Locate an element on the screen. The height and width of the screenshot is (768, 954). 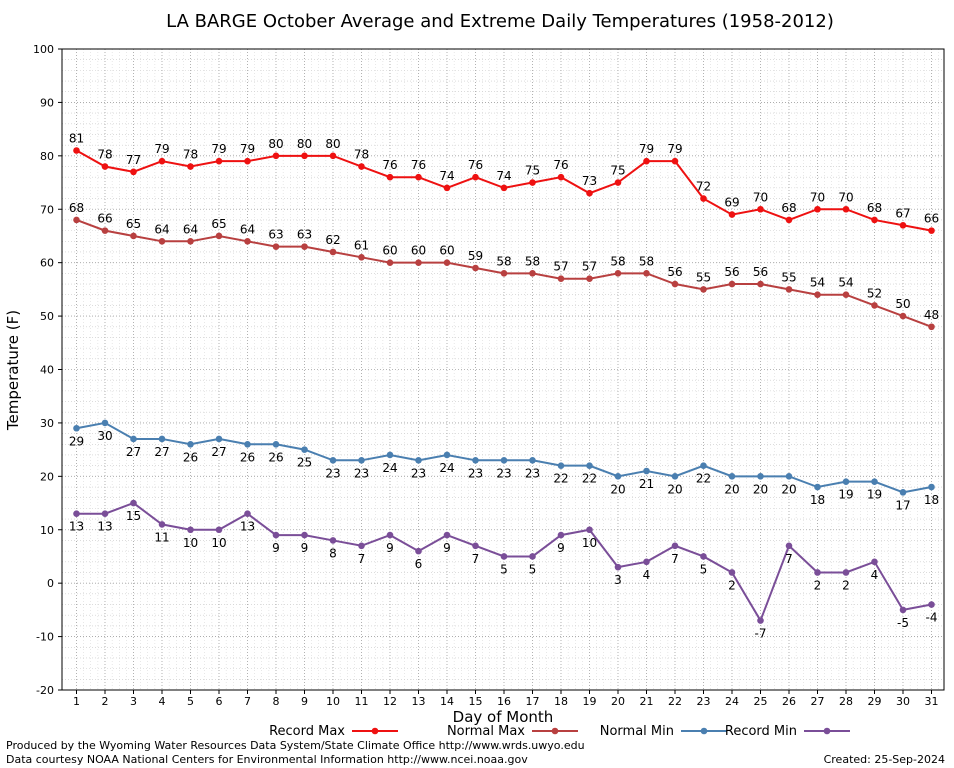
x-tick-label: 23 is located at coordinates (704, 701).